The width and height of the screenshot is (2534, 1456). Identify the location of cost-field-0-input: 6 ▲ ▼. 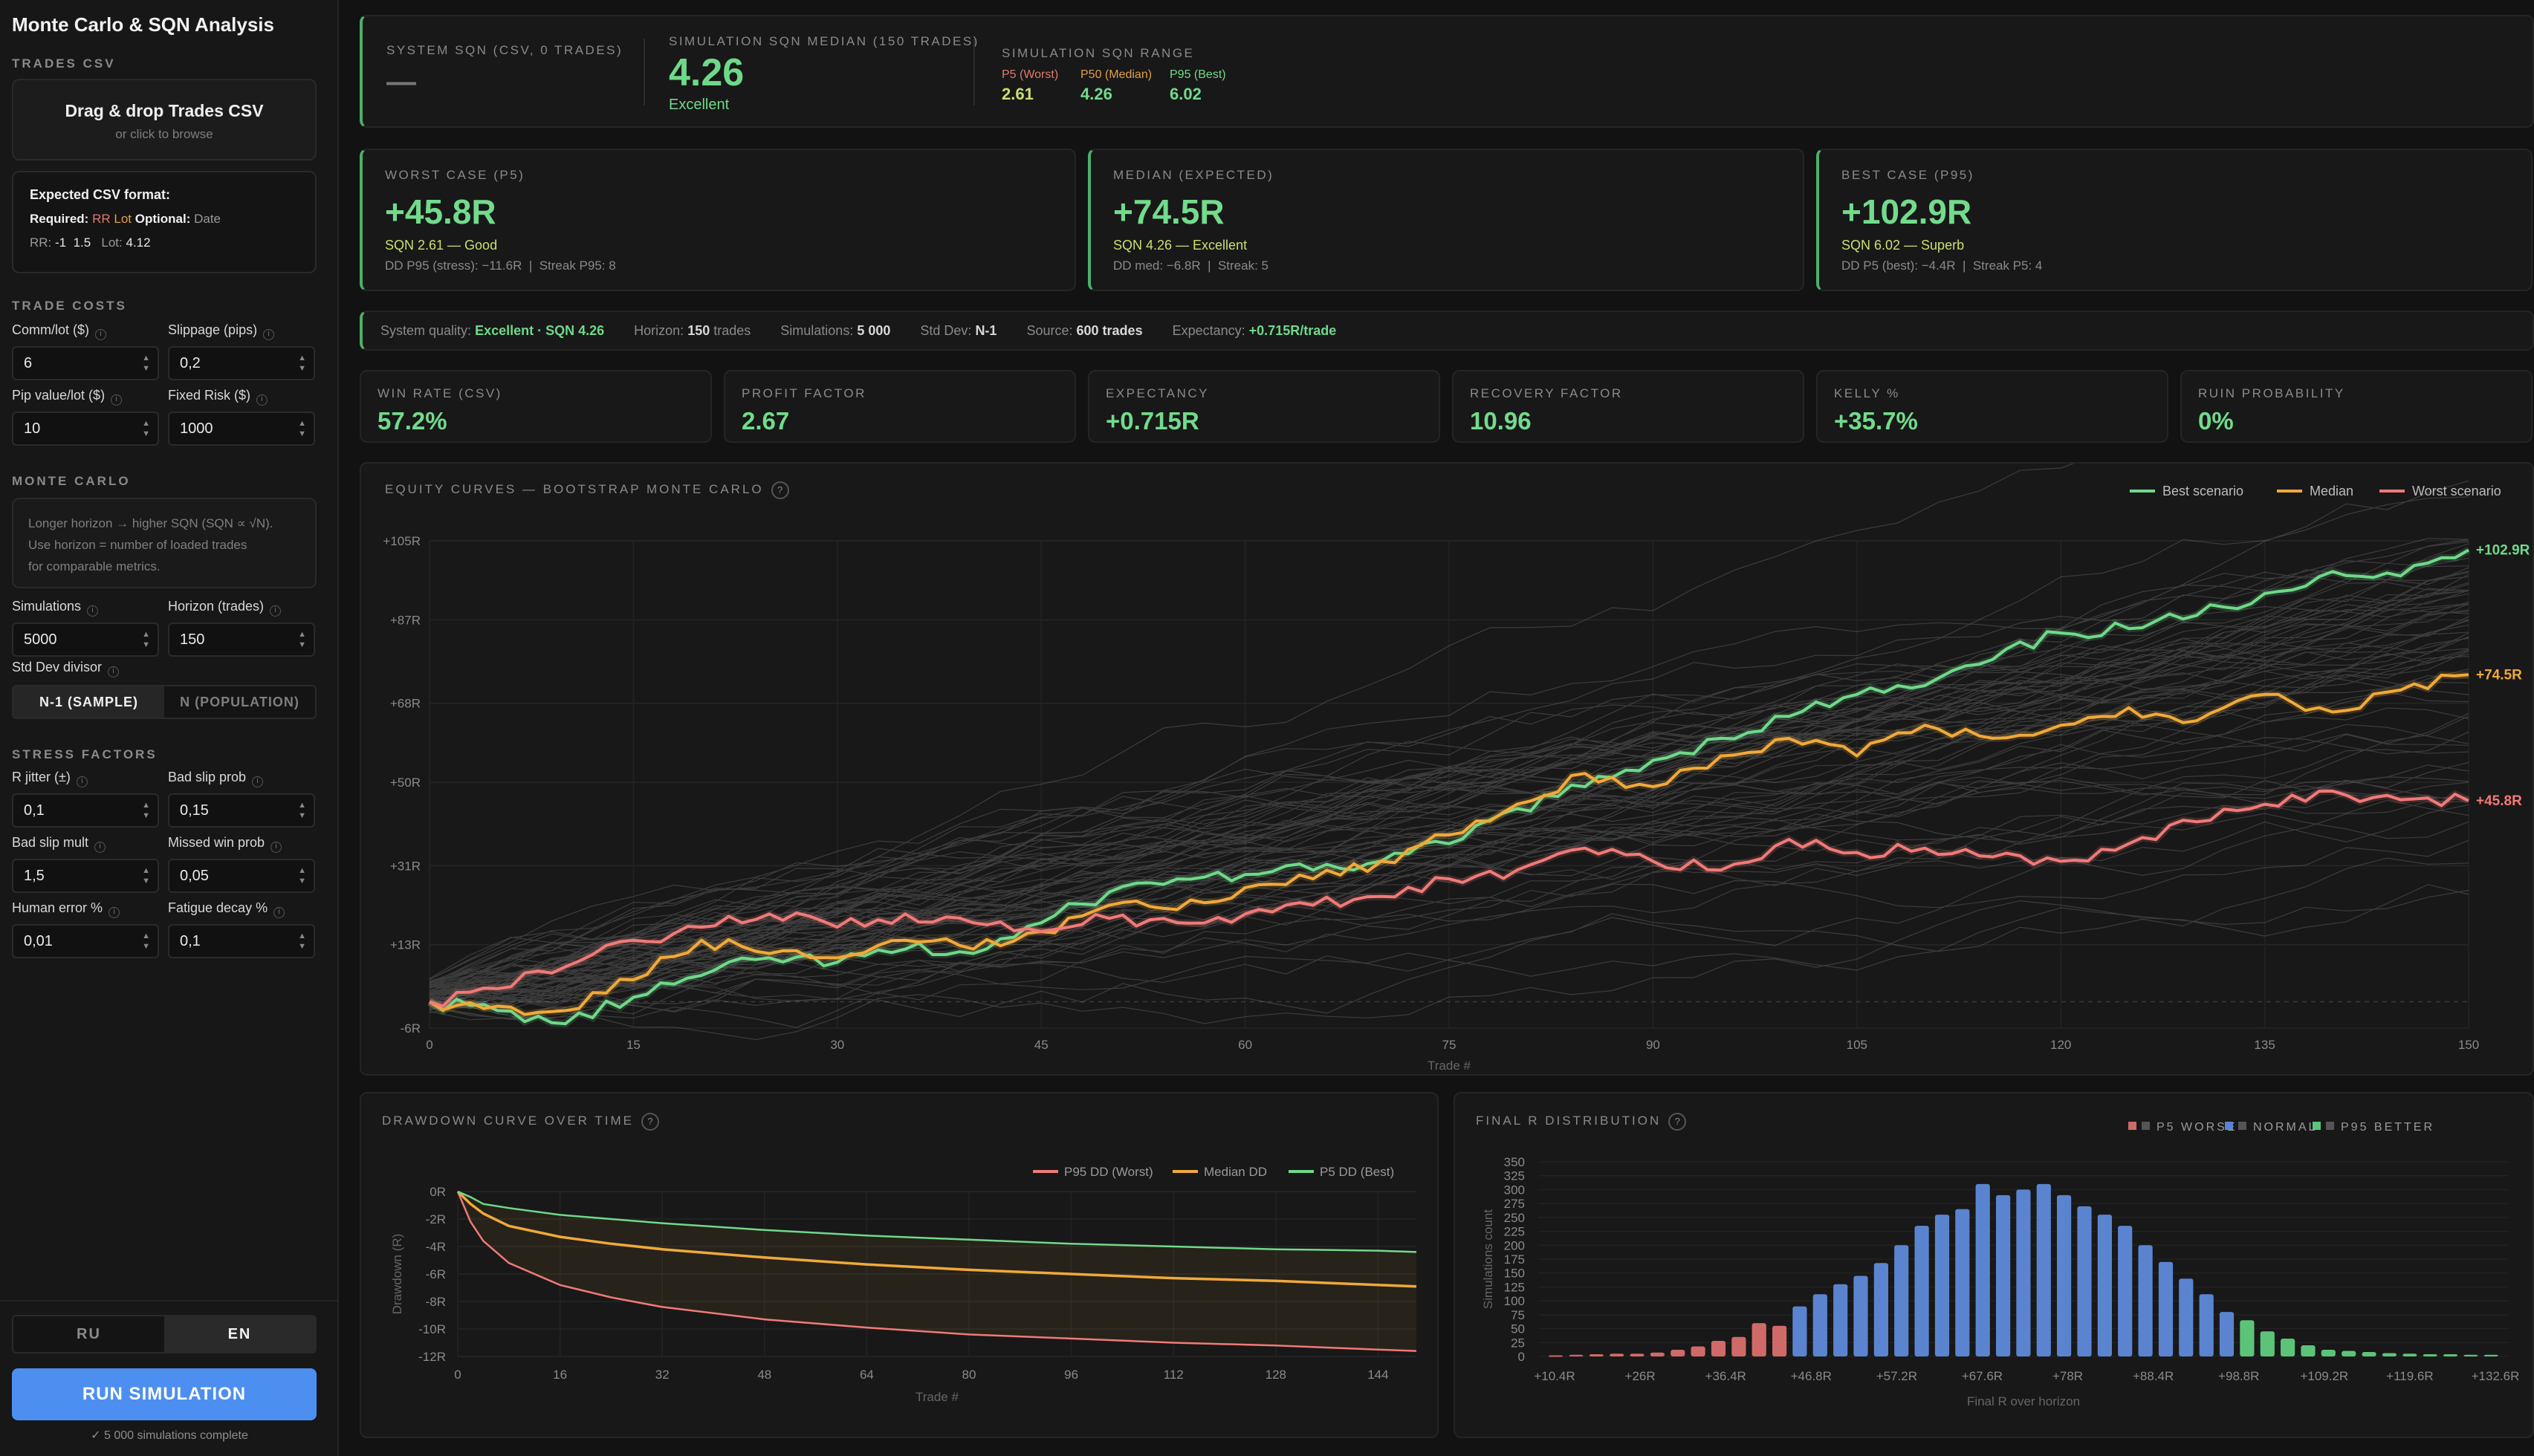
(85, 363).